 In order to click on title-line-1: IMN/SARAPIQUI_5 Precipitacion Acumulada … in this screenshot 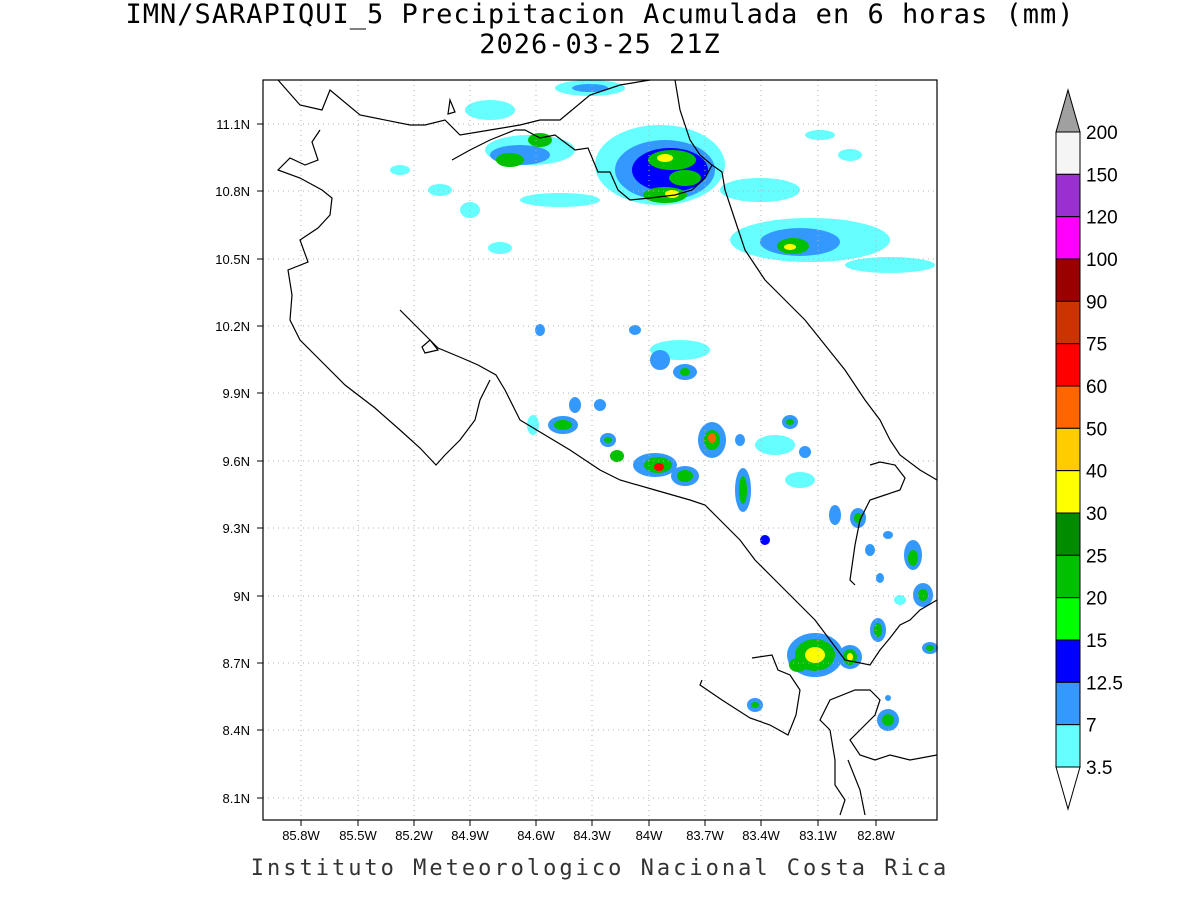, I will do `click(600, 15)`.